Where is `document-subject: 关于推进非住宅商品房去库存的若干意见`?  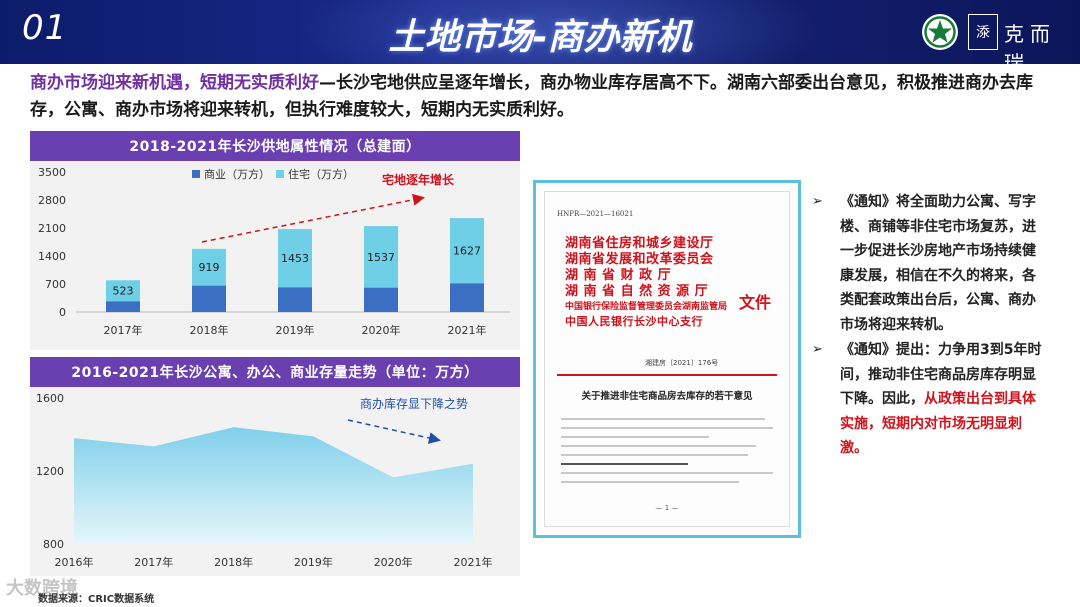 document-subject: 关于推进非住宅商品房去库存的若干意见 is located at coordinates (667, 396).